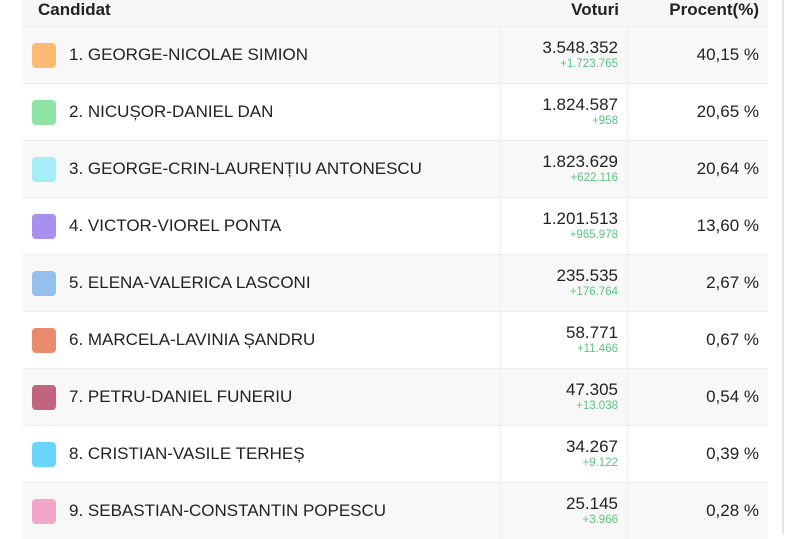  What do you see at coordinates (592, 389) in the screenshot?
I see `votes-value: 47.305` at bounding box center [592, 389].